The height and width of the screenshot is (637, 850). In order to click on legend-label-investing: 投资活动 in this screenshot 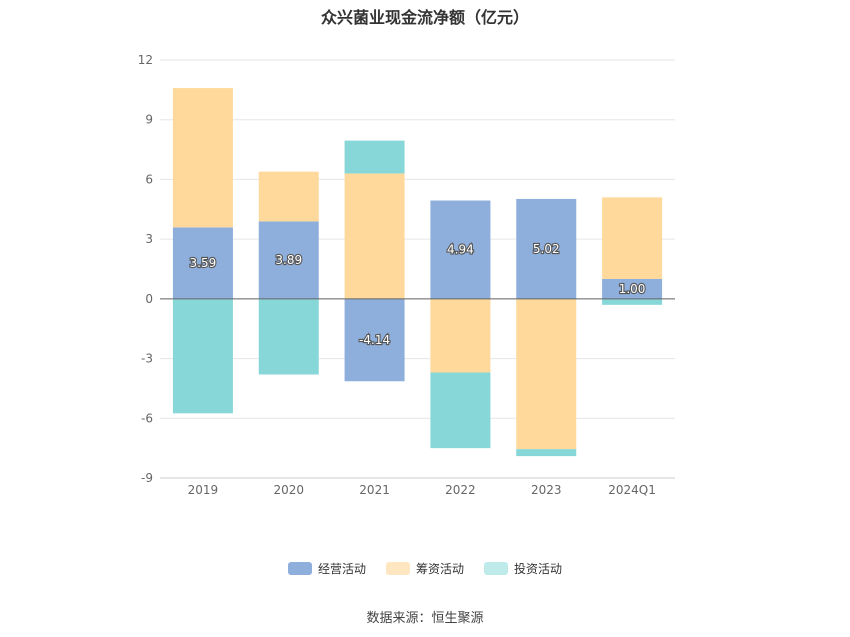, I will do `click(538, 569)`.